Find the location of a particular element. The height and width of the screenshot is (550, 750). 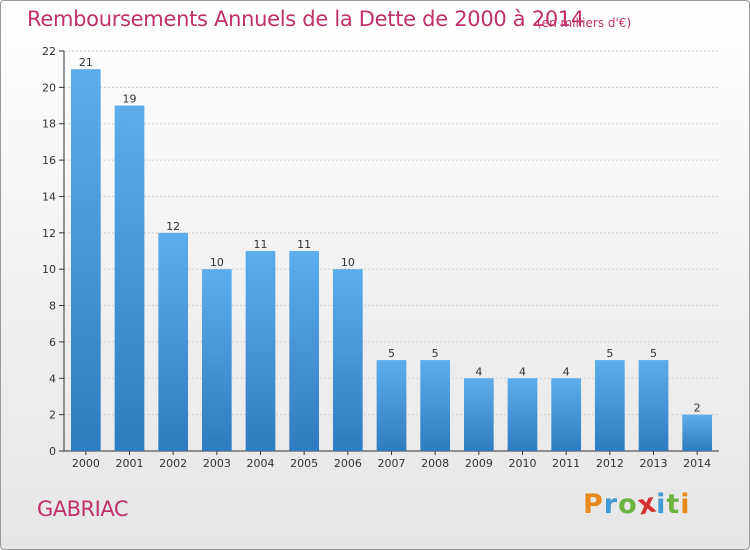

x-tick-label-2005: 2005 is located at coordinates (304, 463).